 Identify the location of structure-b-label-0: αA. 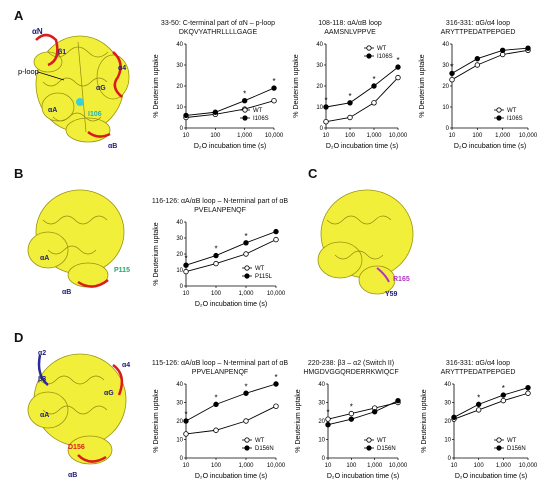
(44, 258).